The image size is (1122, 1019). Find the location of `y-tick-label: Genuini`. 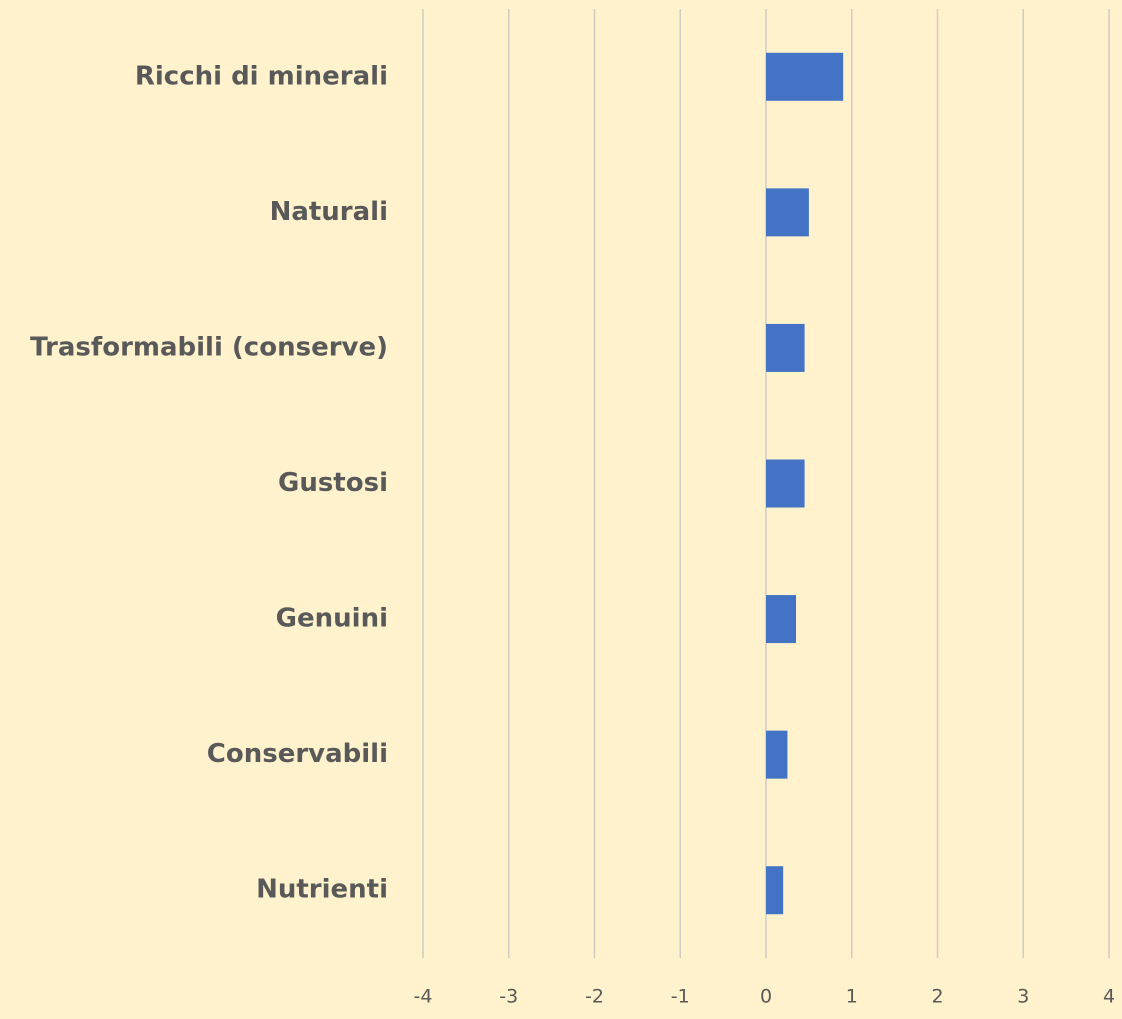

y-tick-label: Genuini is located at coordinates (332, 619).